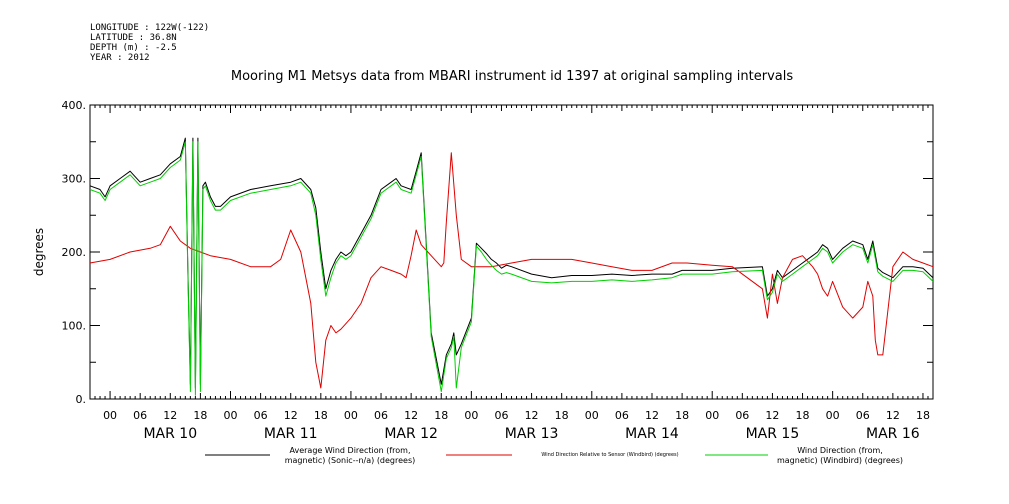 This screenshot has width=1009, height=504. I want to click on meta-latitude: LATITUDE : 36.8N, so click(133, 38).